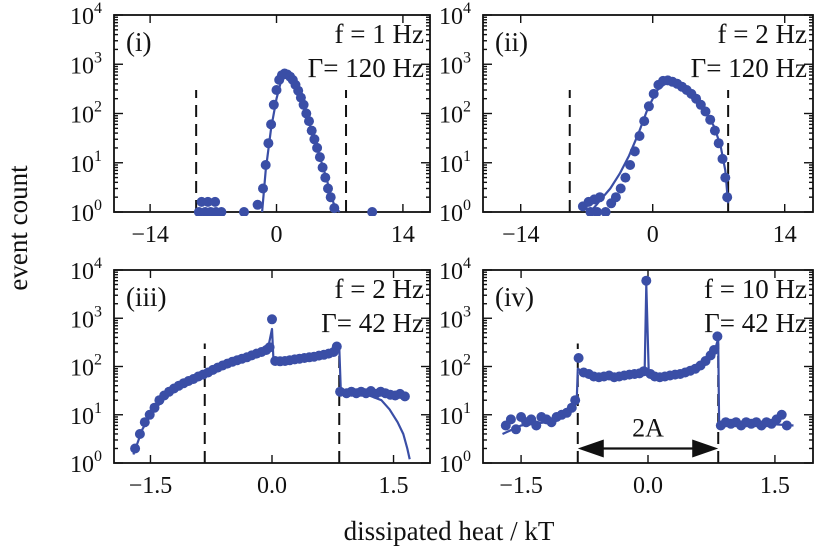  I want to click on panel-label: (iv), so click(514, 297).